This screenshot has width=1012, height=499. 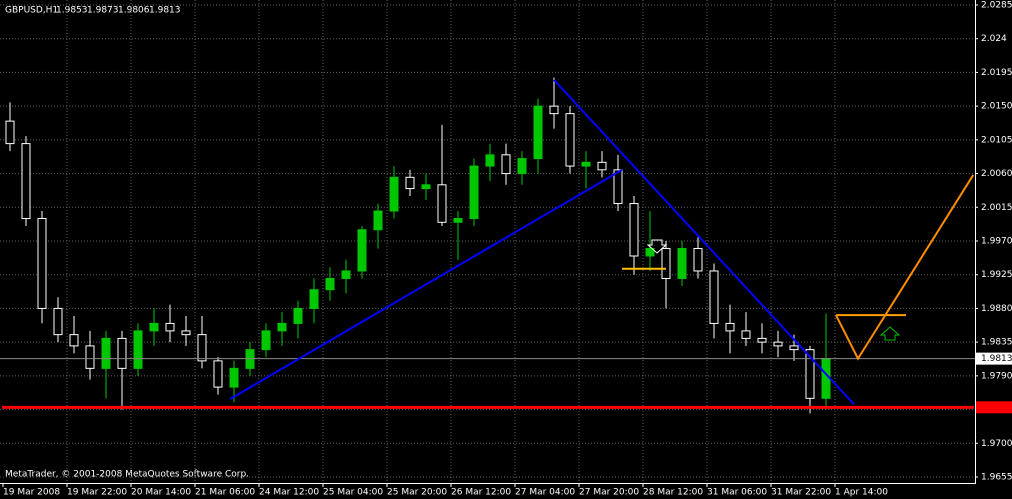 I want to click on sell-arrow, so click(x=657, y=246).